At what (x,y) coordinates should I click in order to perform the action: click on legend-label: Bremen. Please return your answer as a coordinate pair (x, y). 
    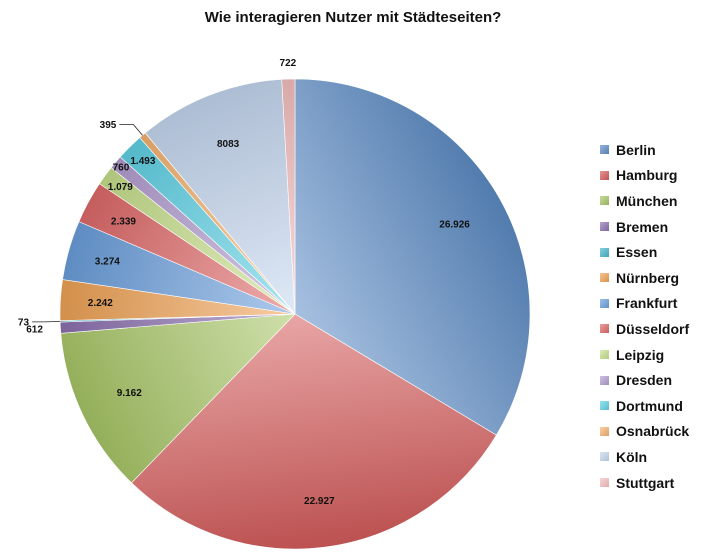
    Looking at the image, I should click on (642, 226).